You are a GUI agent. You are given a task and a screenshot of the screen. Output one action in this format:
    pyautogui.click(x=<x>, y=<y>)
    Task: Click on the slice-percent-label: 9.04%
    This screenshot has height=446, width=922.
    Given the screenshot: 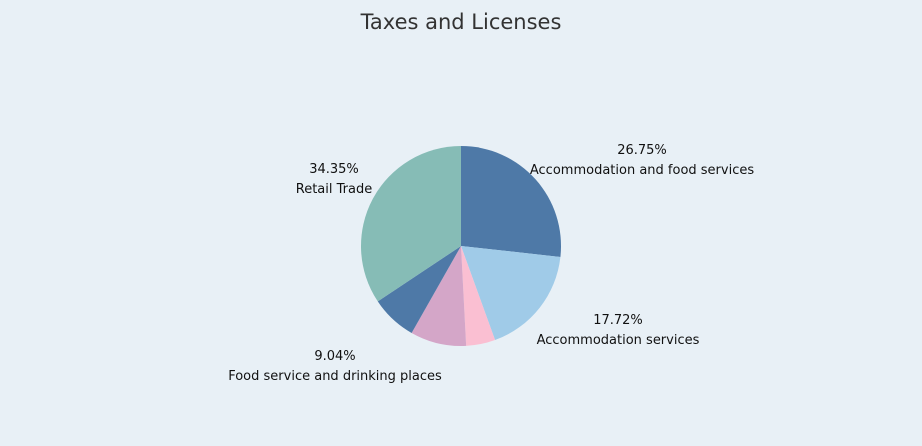 What is the action you would take?
    pyautogui.click(x=334, y=356)
    